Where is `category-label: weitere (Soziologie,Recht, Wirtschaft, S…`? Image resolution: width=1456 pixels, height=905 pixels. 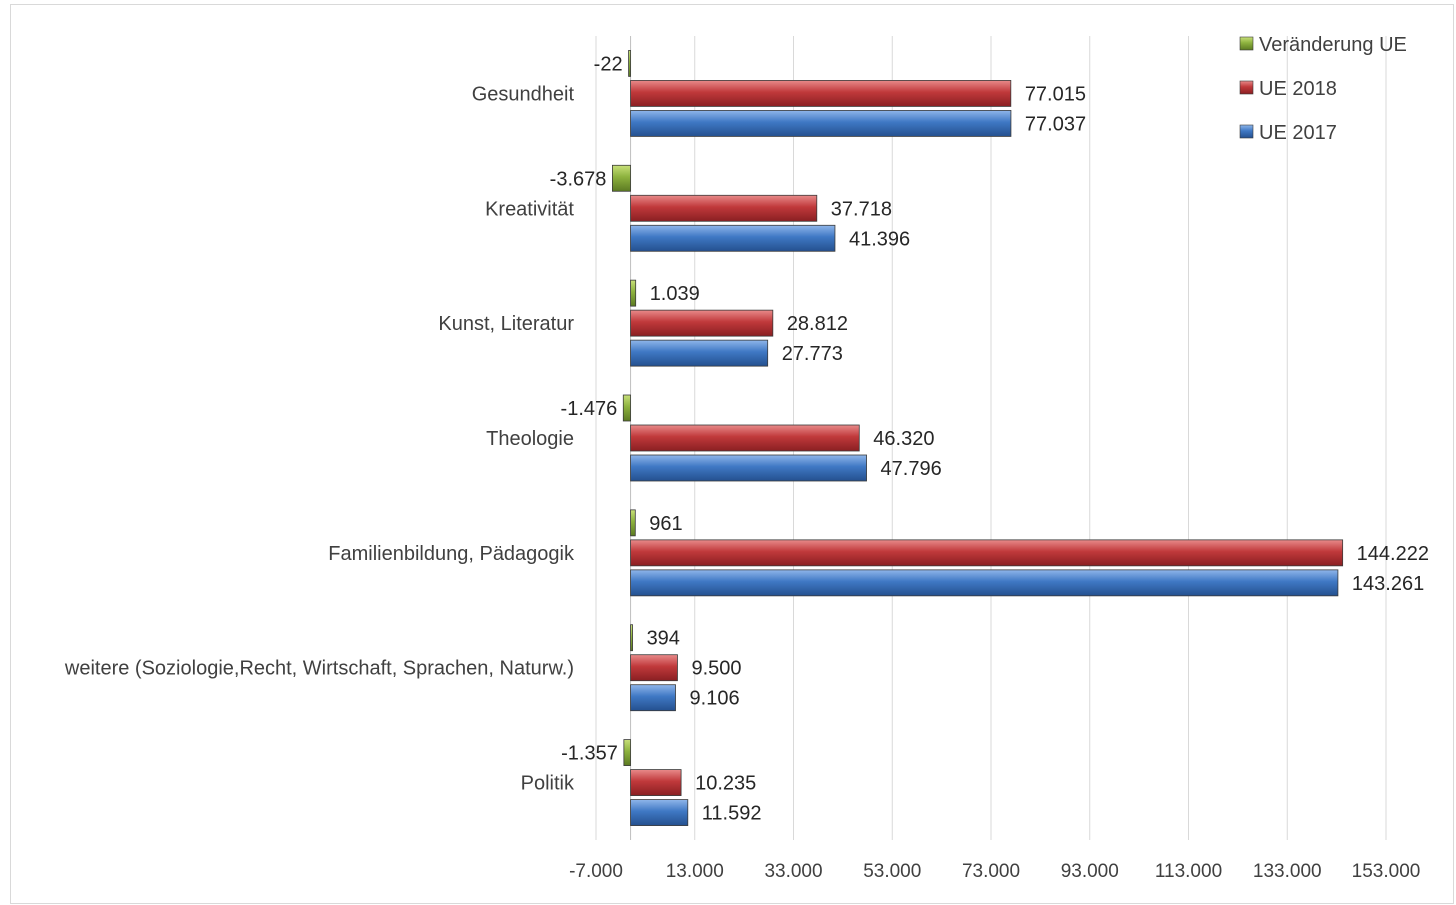 category-label: weitere (Soziologie,Recht, Wirtschaft, S… is located at coordinates (319, 669).